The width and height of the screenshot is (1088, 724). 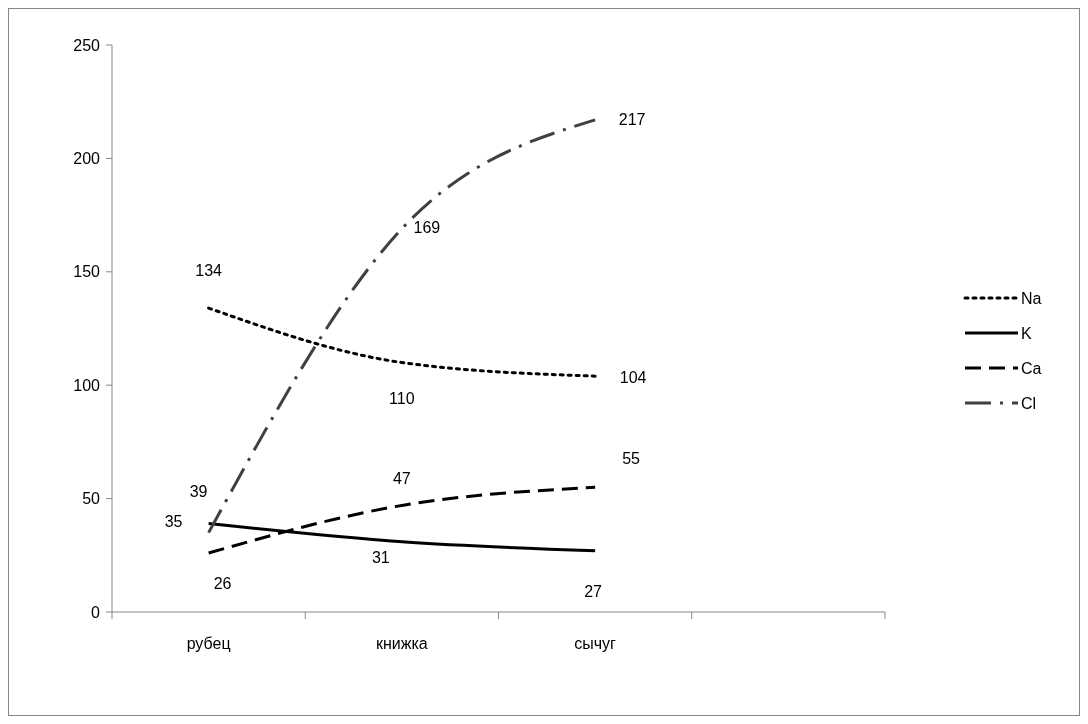 I want to click on legend-label: K, so click(x=1026, y=333).